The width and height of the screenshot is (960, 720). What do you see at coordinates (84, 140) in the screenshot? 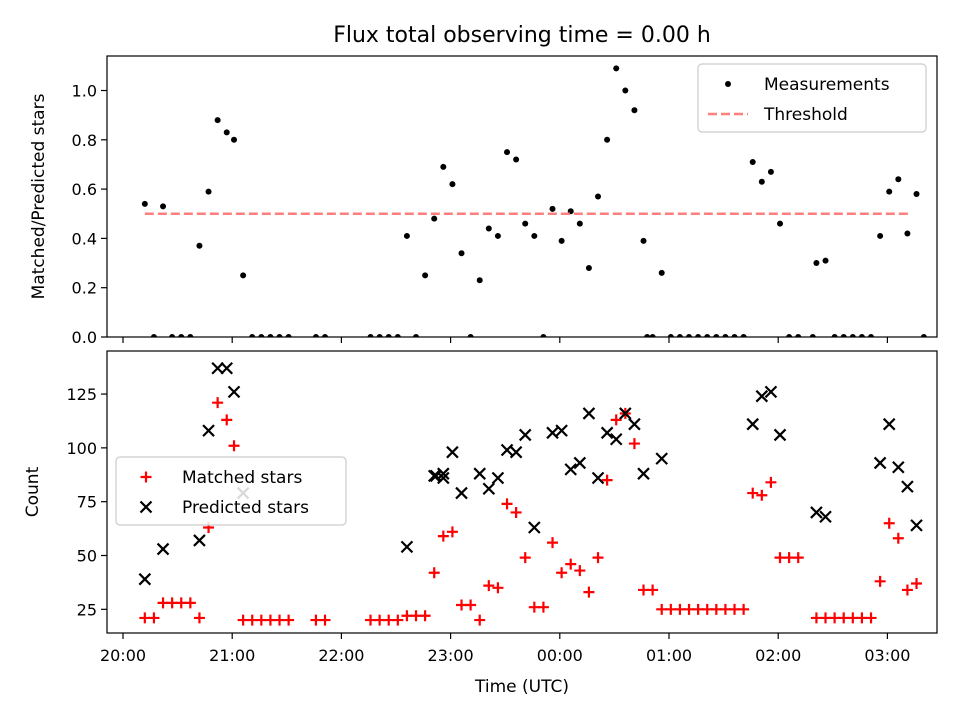
I see `ratio-y-tick-label: 0.8` at bounding box center [84, 140].